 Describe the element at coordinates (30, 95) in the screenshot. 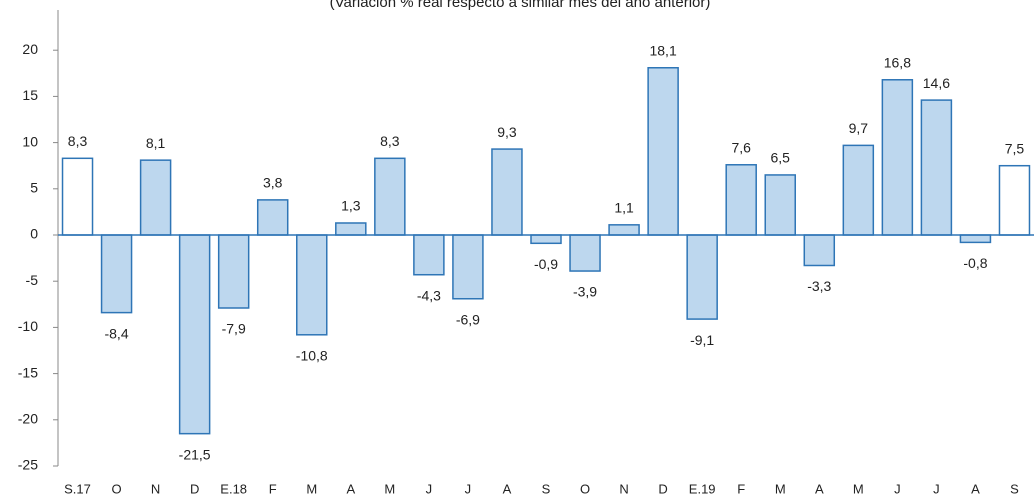

I see `y-tick-label: 15` at that location.